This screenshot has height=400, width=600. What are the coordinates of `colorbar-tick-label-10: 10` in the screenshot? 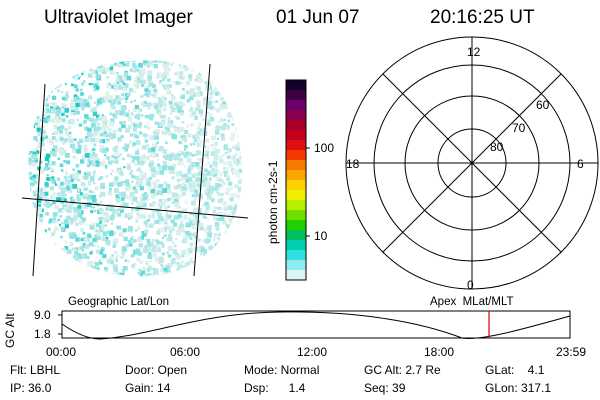 It's located at (321, 236).